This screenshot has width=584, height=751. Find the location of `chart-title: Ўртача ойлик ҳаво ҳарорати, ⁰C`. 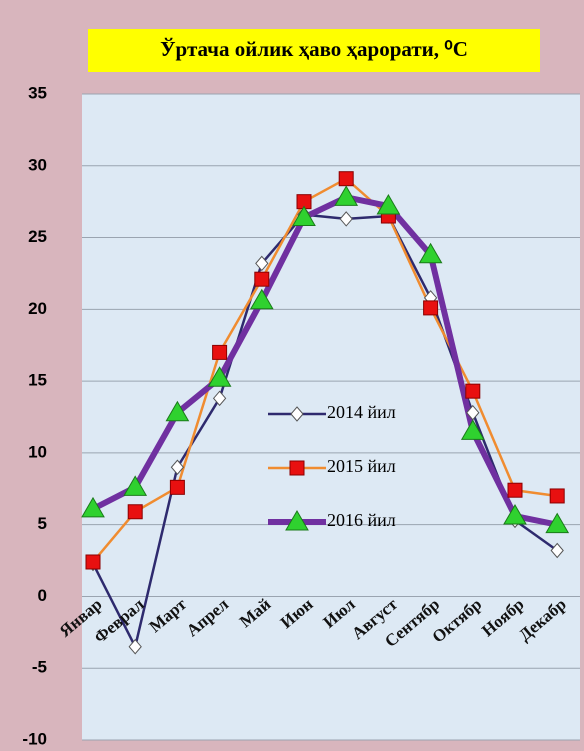

chart-title: Ўртача ойлик ҳаво ҳарорати, ⁰C is located at coordinates (314, 49).